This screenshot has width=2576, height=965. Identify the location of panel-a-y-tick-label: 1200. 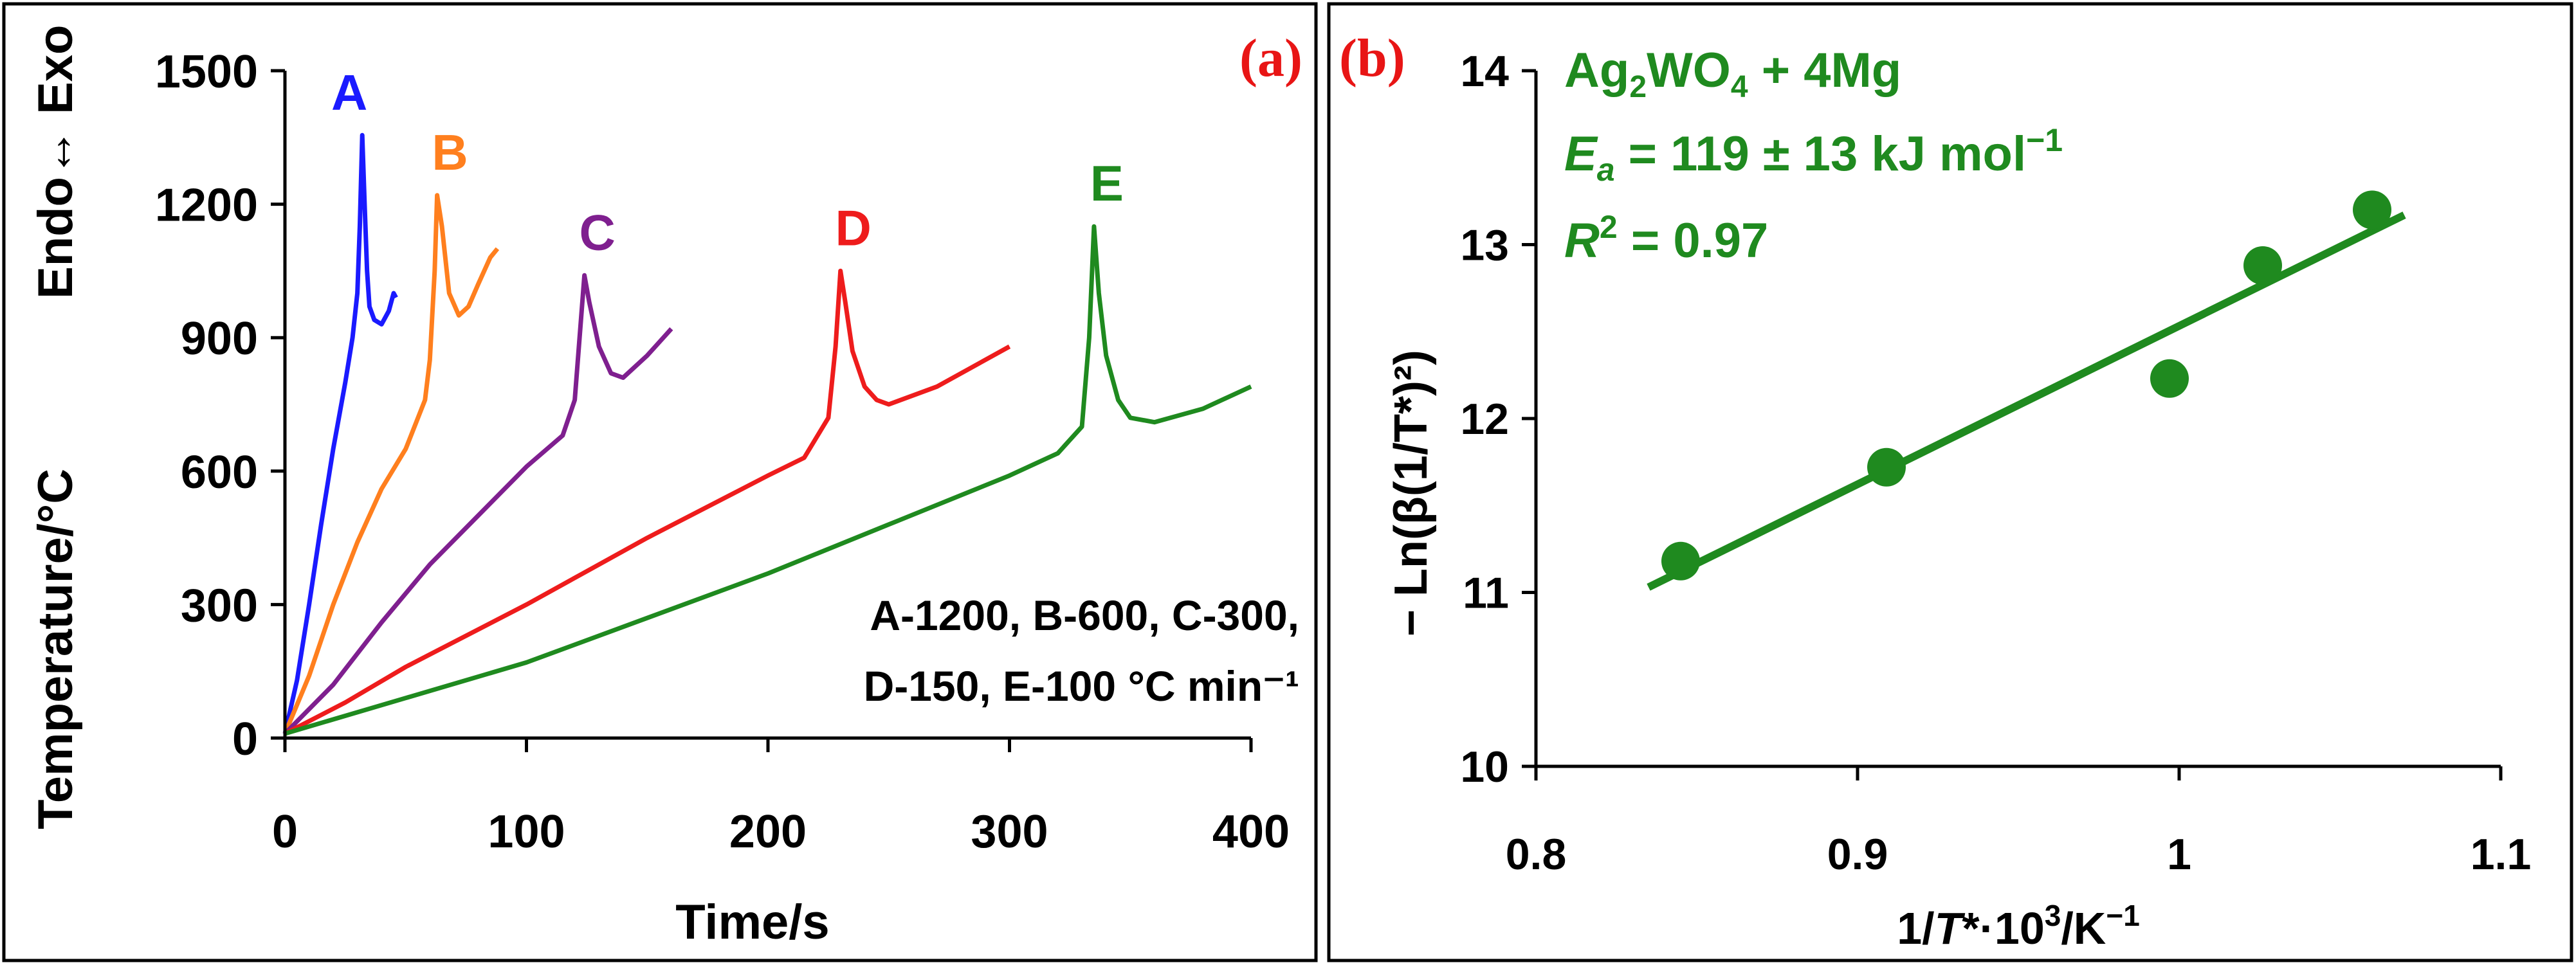
(206, 205).